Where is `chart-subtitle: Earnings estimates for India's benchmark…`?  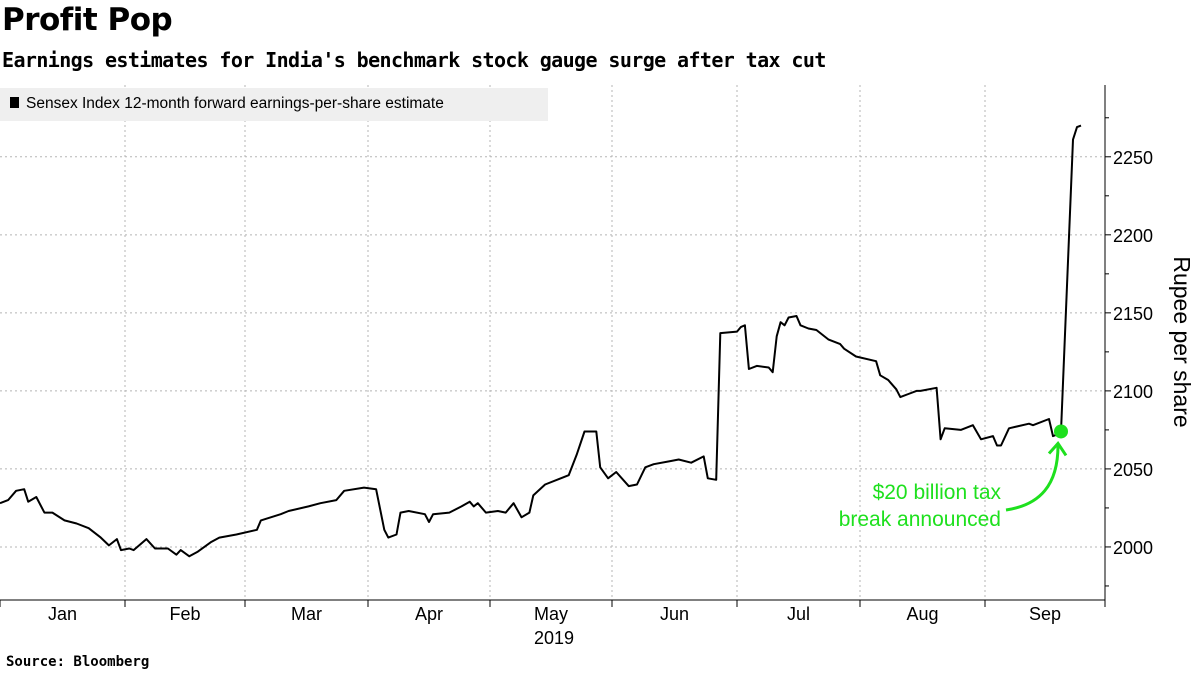
chart-subtitle: Earnings estimates for India's benchmark… is located at coordinates (414, 60).